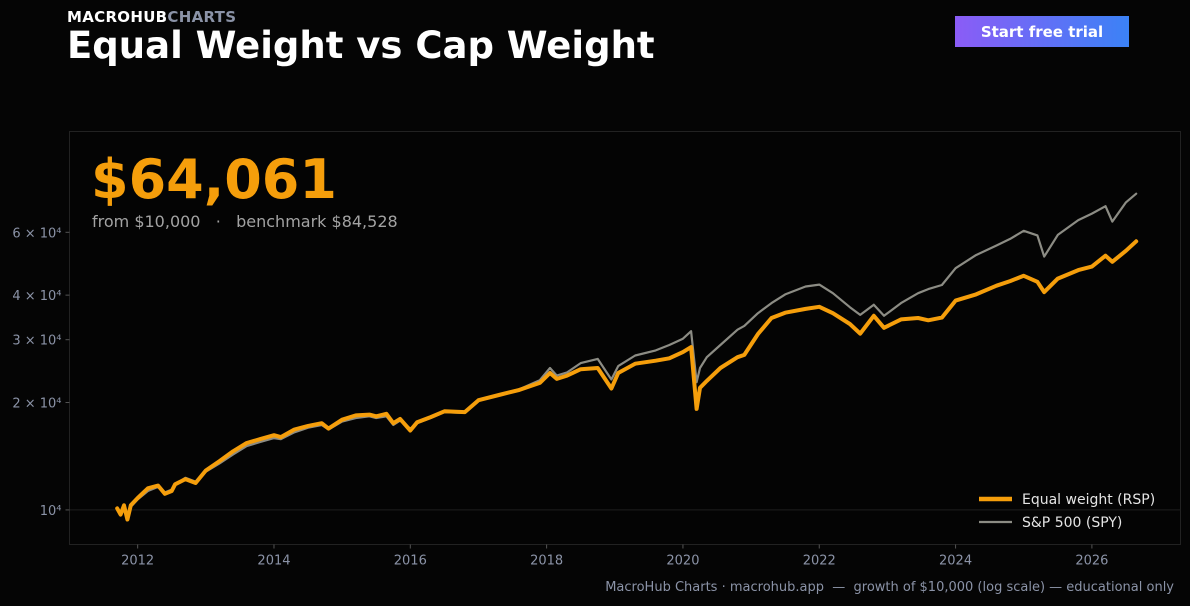 This screenshot has width=1190, height=606. Describe the element at coordinates (36, 341) in the screenshot. I see `y-tick-label: 3 × 10⁴` at that location.